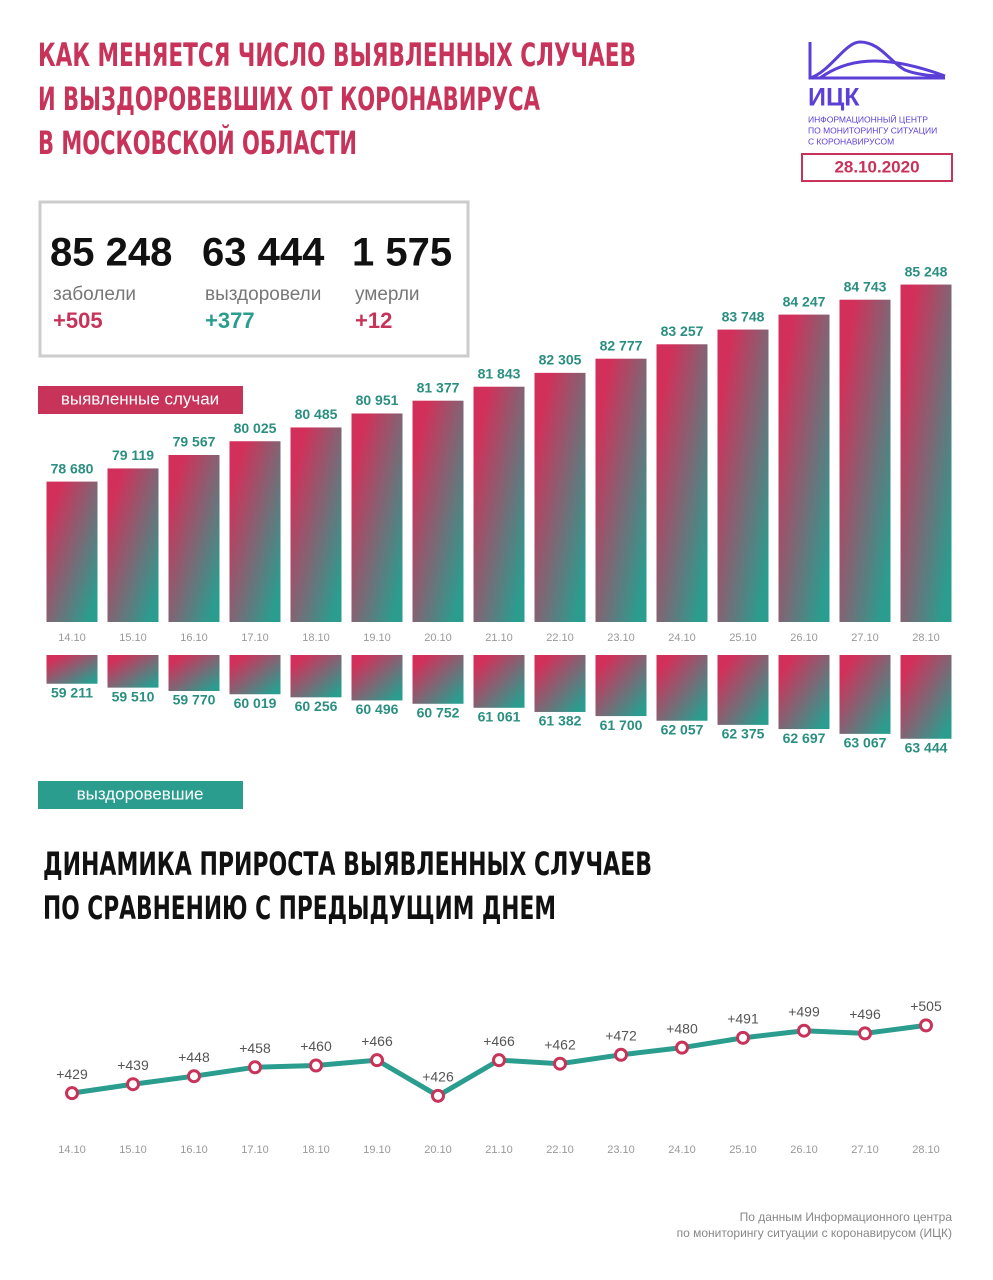  I want to click on value-label: 60 256, so click(316, 706).